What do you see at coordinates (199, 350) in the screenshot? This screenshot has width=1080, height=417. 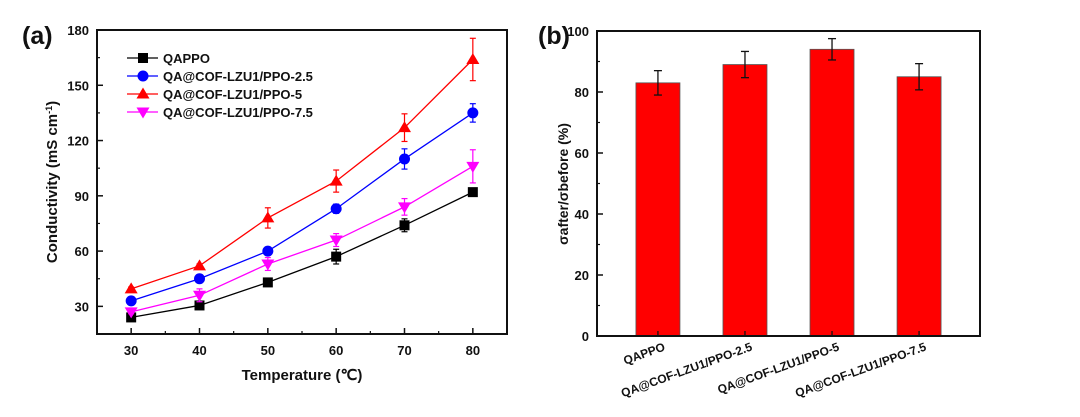 I see `x-tick-label: 40` at bounding box center [199, 350].